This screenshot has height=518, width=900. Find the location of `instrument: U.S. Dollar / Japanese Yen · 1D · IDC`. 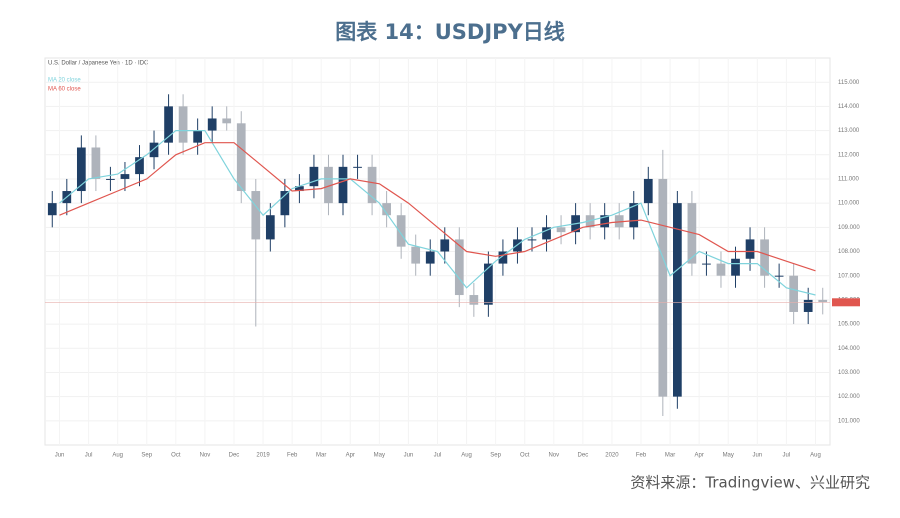

instrument: U.S. Dollar / Japanese Yen · 1D · IDC is located at coordinates (98, 64).